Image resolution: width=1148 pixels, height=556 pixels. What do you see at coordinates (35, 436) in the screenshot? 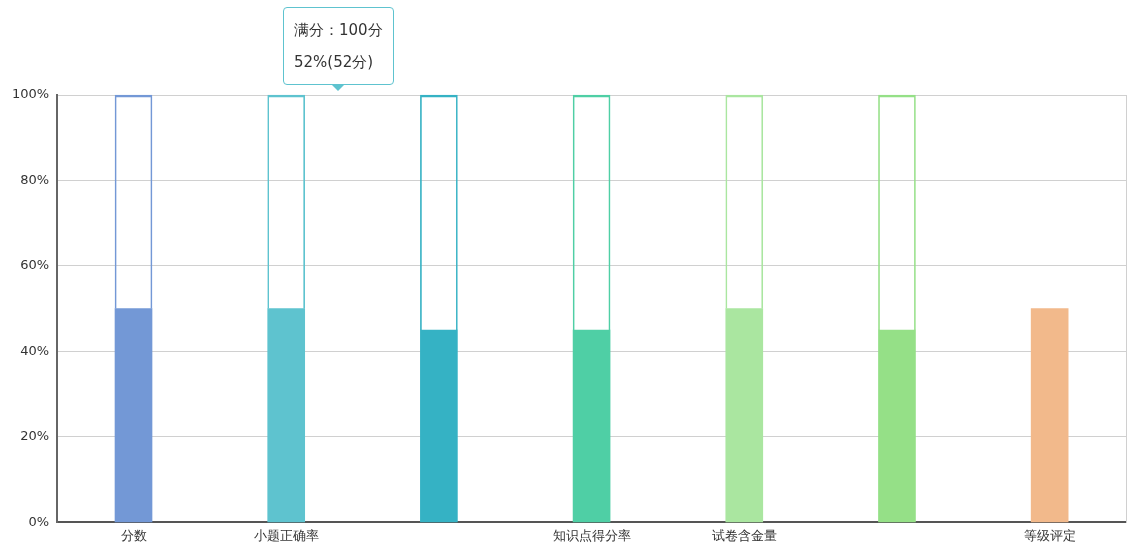
I see `y-tick-label: 20%` at bounding box center [35, 436].